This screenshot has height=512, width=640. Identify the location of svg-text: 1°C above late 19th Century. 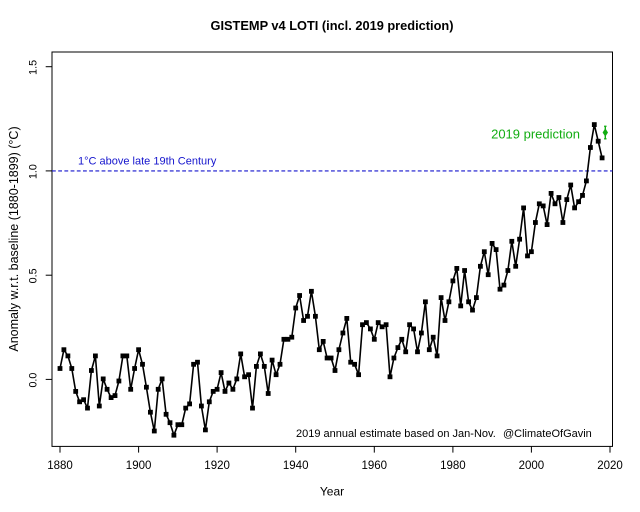
(147, 162).